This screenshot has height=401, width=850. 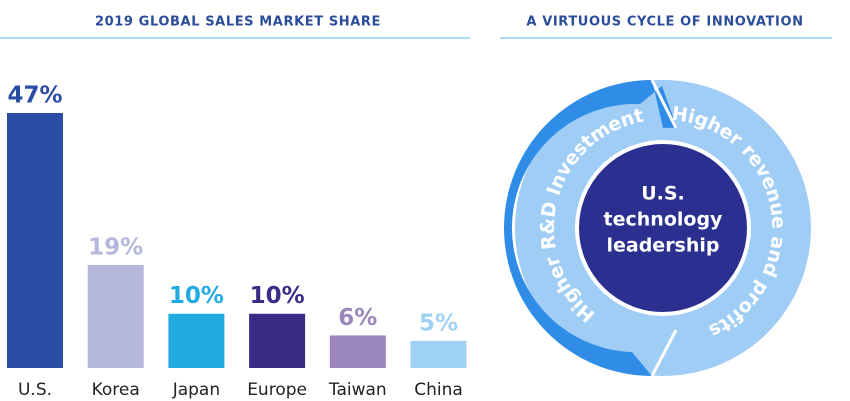 I want to click on x-tick-label: Japan, so click(x=196, y=390).